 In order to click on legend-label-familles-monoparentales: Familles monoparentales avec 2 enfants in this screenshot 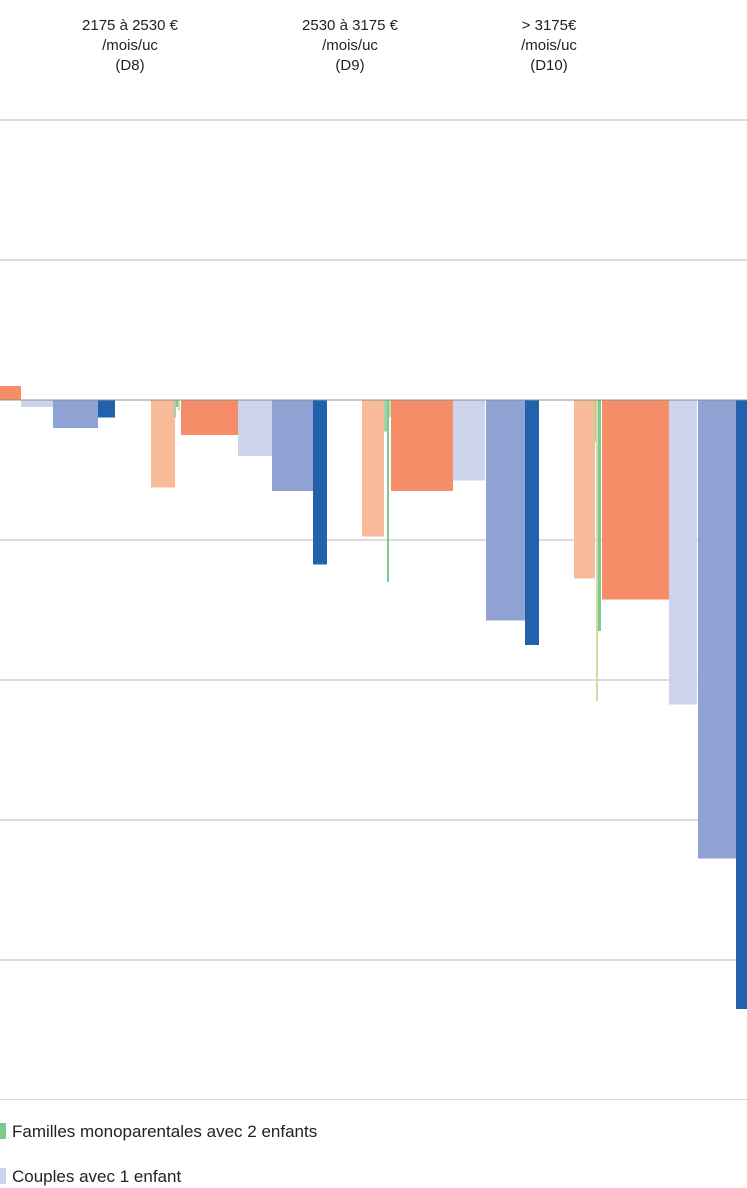, I will do `click(165, 1131)`.